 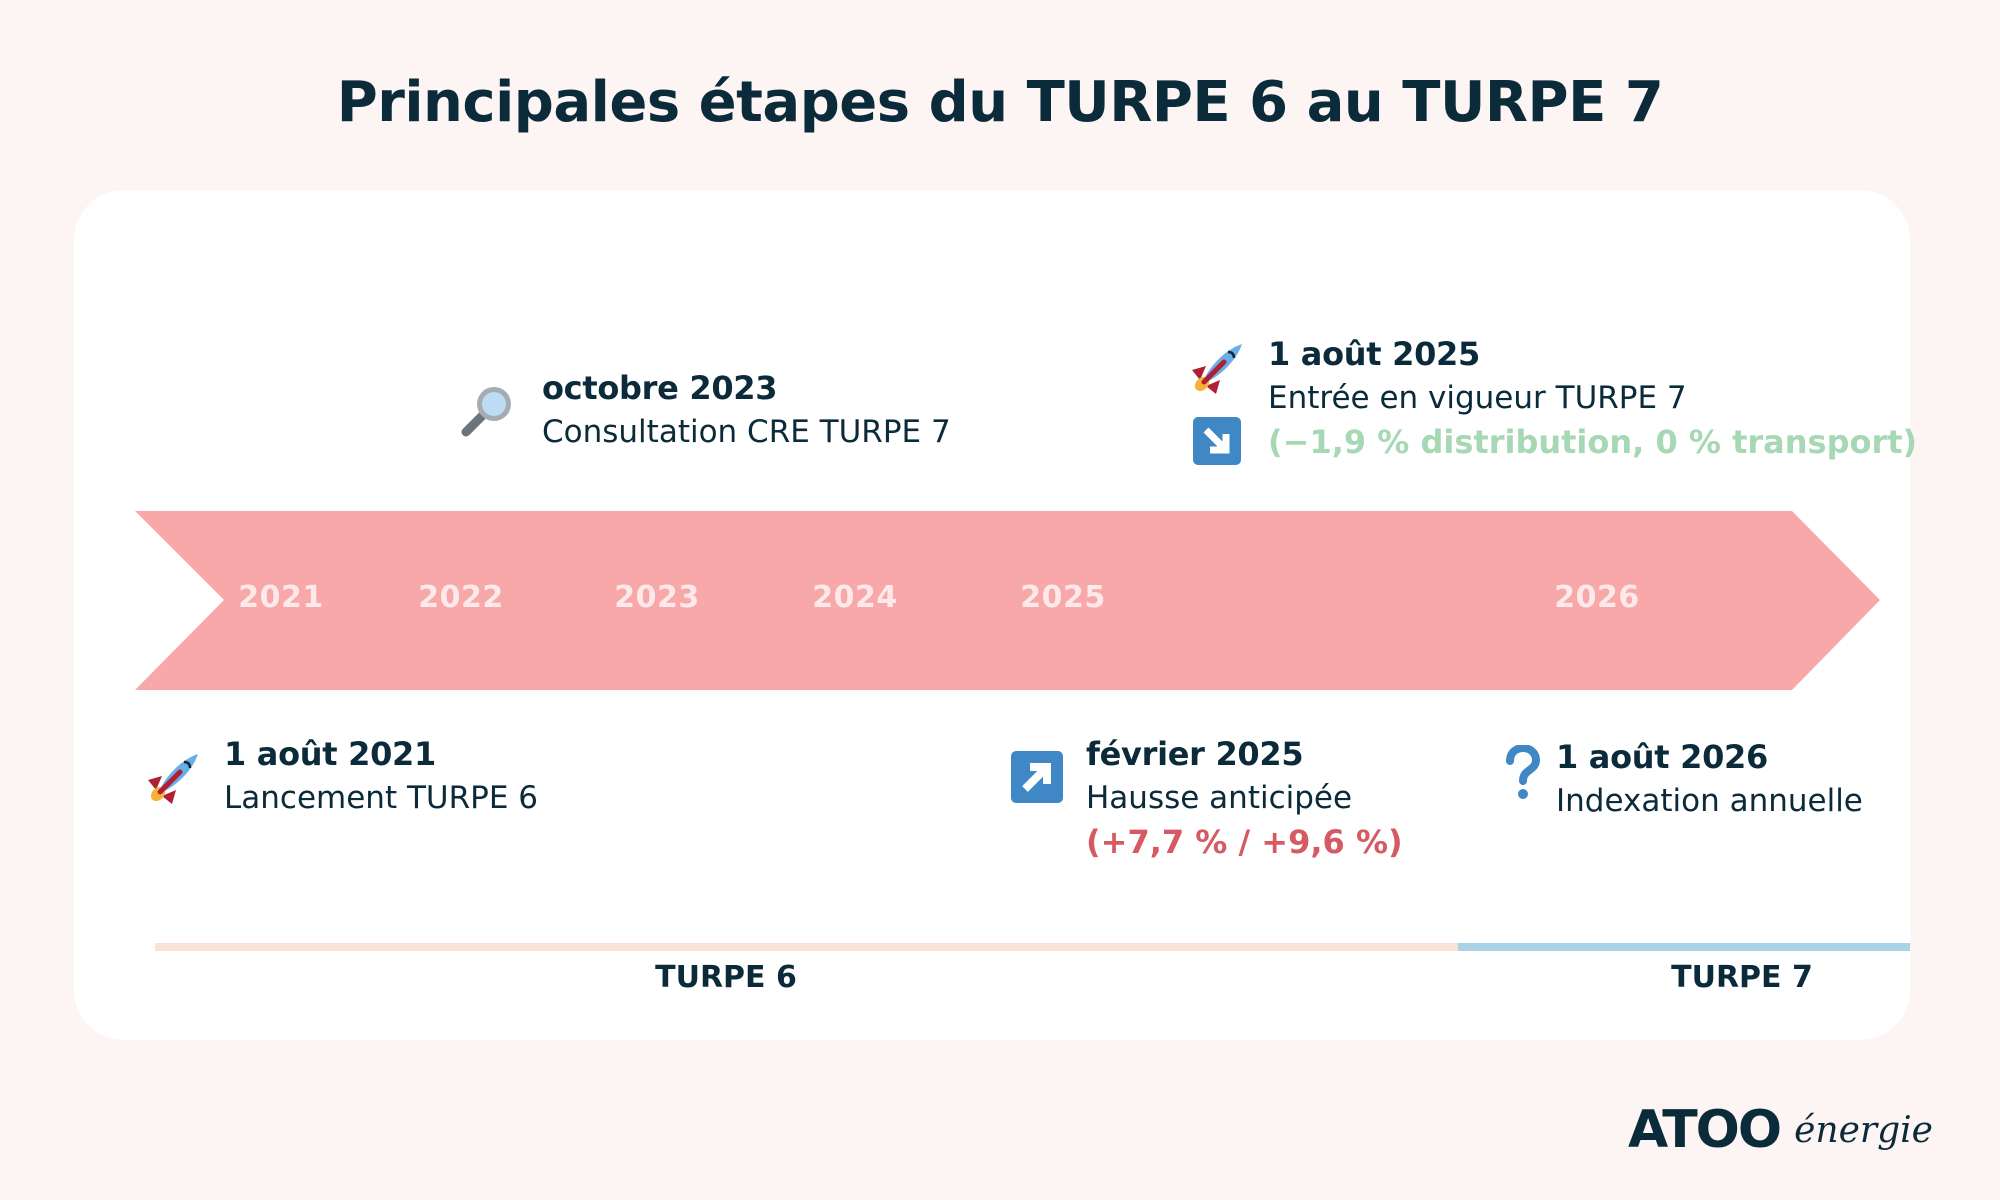 What do you see at coordinates (1742, 977) in the screenshot?
I see `turpe7-period-label: TURPE 7` at bounding box center [1742, 977].